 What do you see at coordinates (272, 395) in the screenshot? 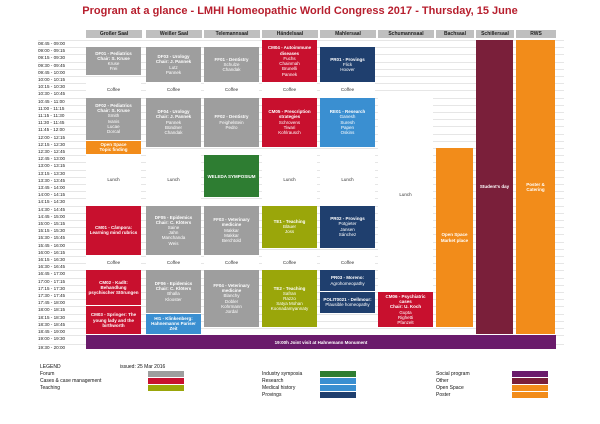
I see `legend-label: Provings` at bounding box center [272, 395].